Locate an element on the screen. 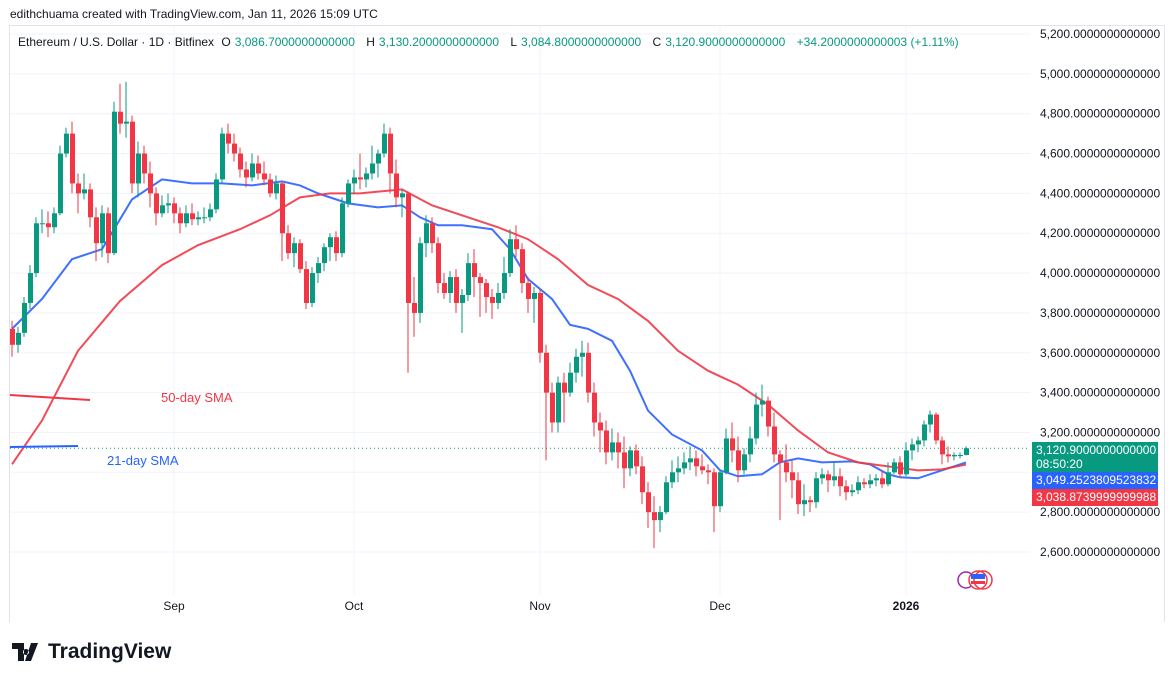 The image size is (1173, 682). tradingview-logo-icon is located at coordinates (25, 652).